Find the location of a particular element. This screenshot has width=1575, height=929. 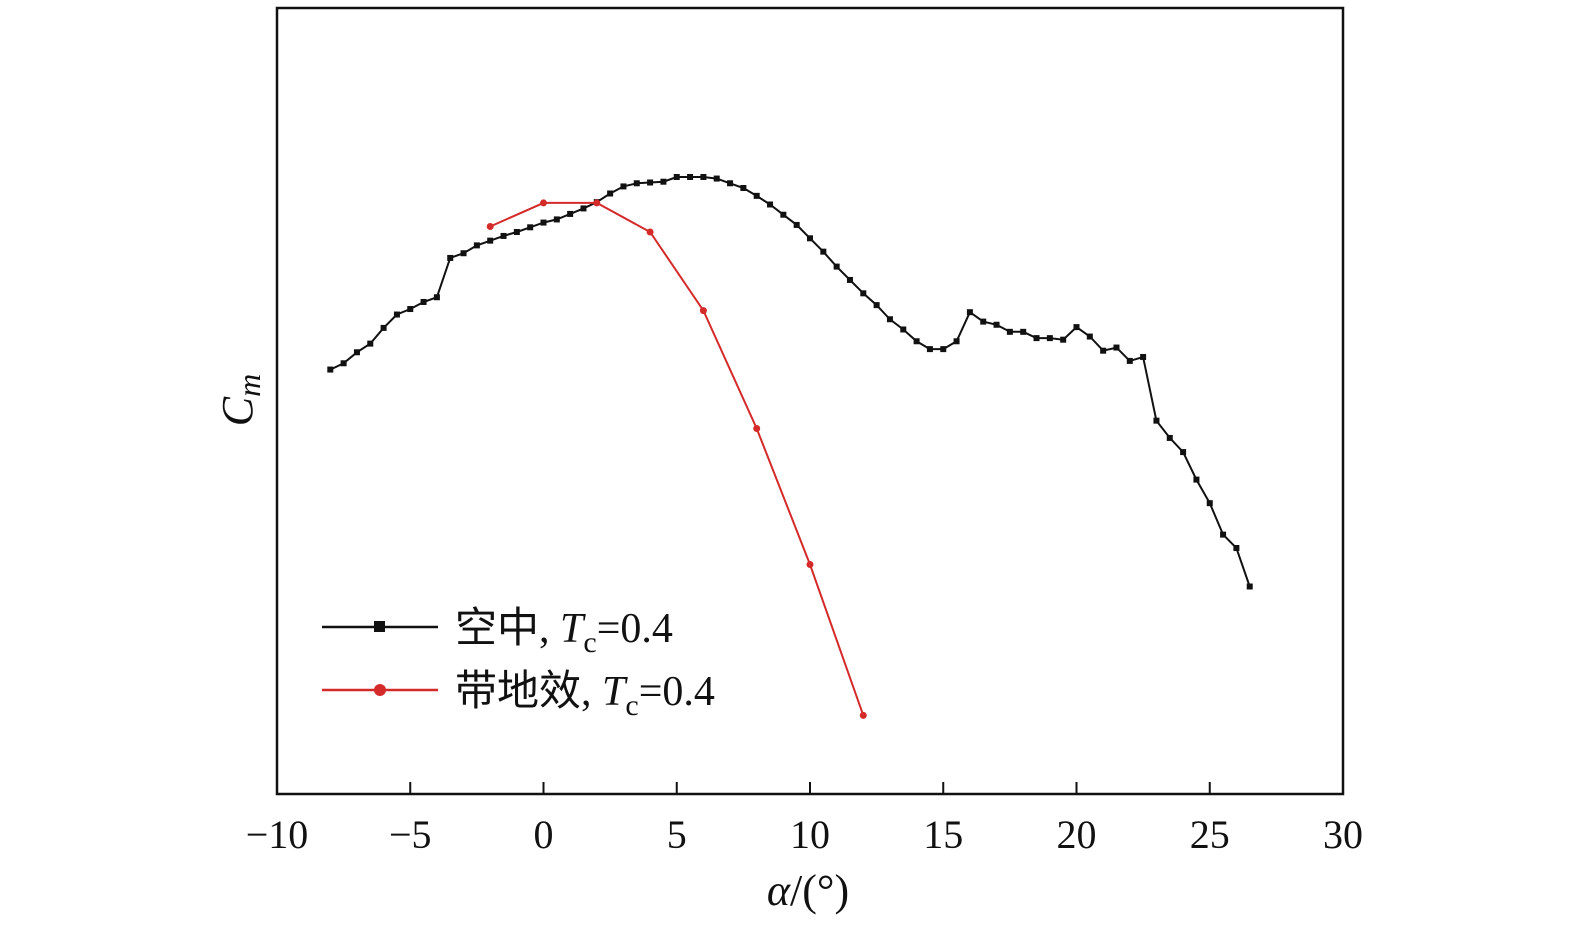

x-tick-label: −5 is located at coordinates (410, 834).